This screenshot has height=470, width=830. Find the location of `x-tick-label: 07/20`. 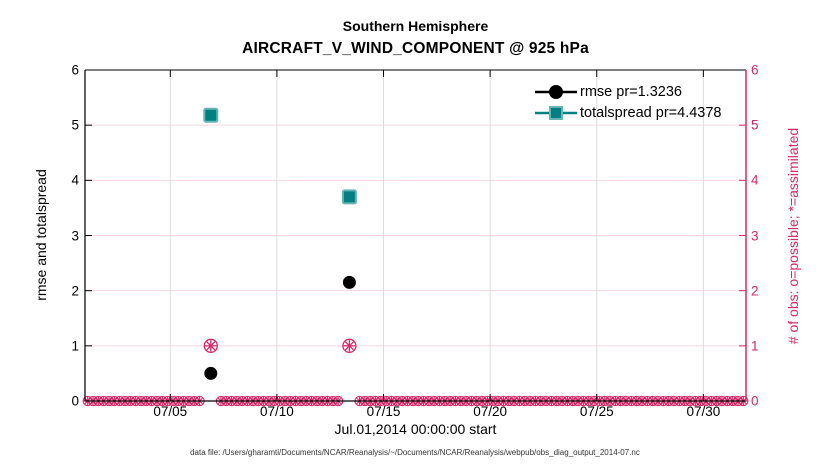

x-tick-label: 07/20 is located at coordinates (490, 411).